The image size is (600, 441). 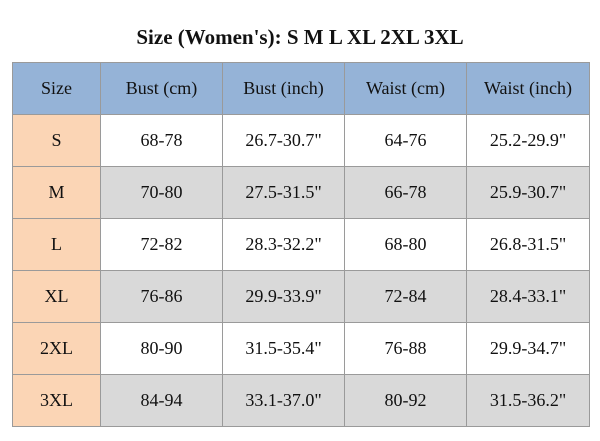 What do you see at coordinates (405, 348) in the screenshot?
I see `table-cell: 76-88` at bounding box center [405, 348].